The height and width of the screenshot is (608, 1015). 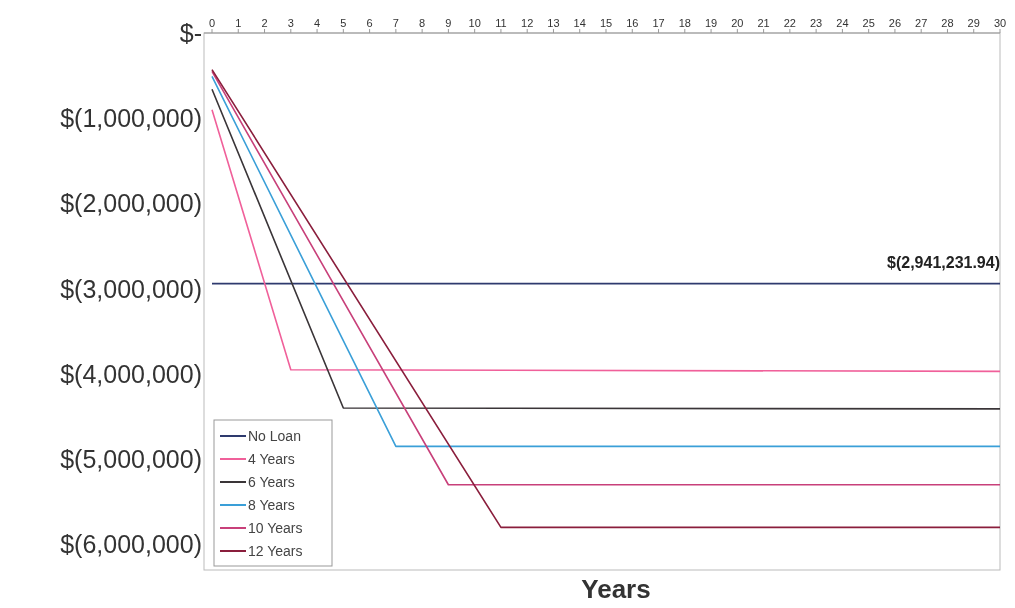 I want to click on x-tick-label: 15, so click(x=606, y=23).